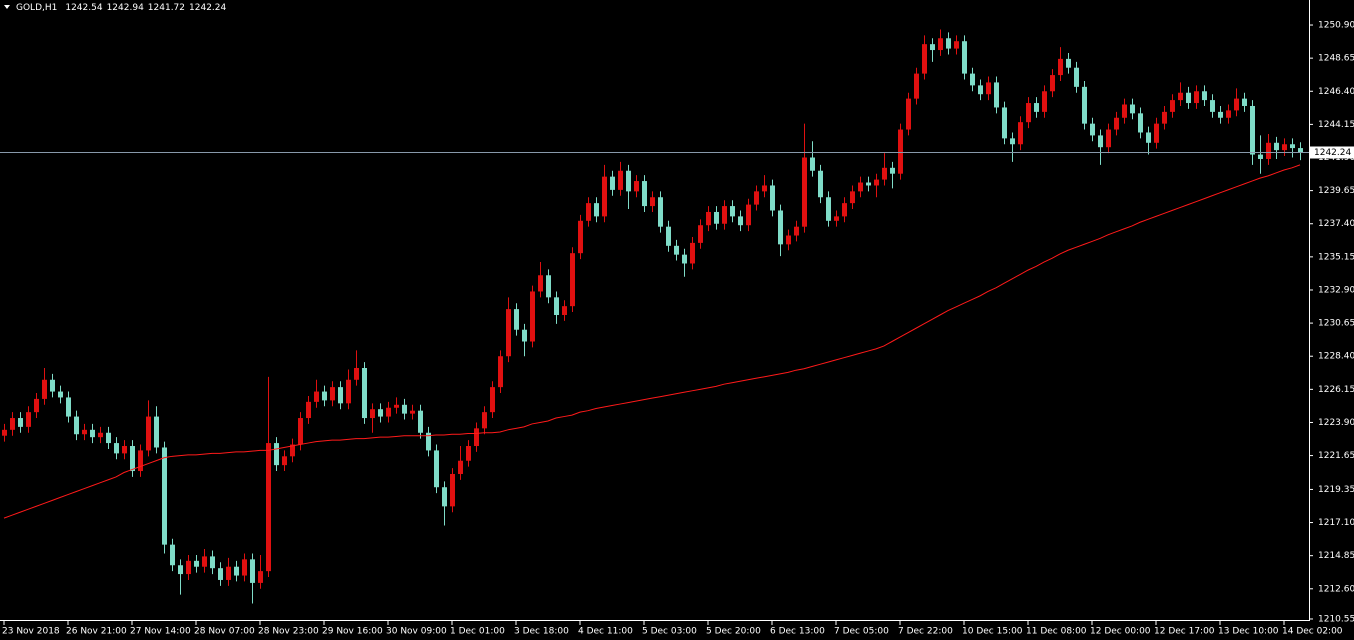  I want to click on y-tick-label: 1248.65, so click(1336, 59).